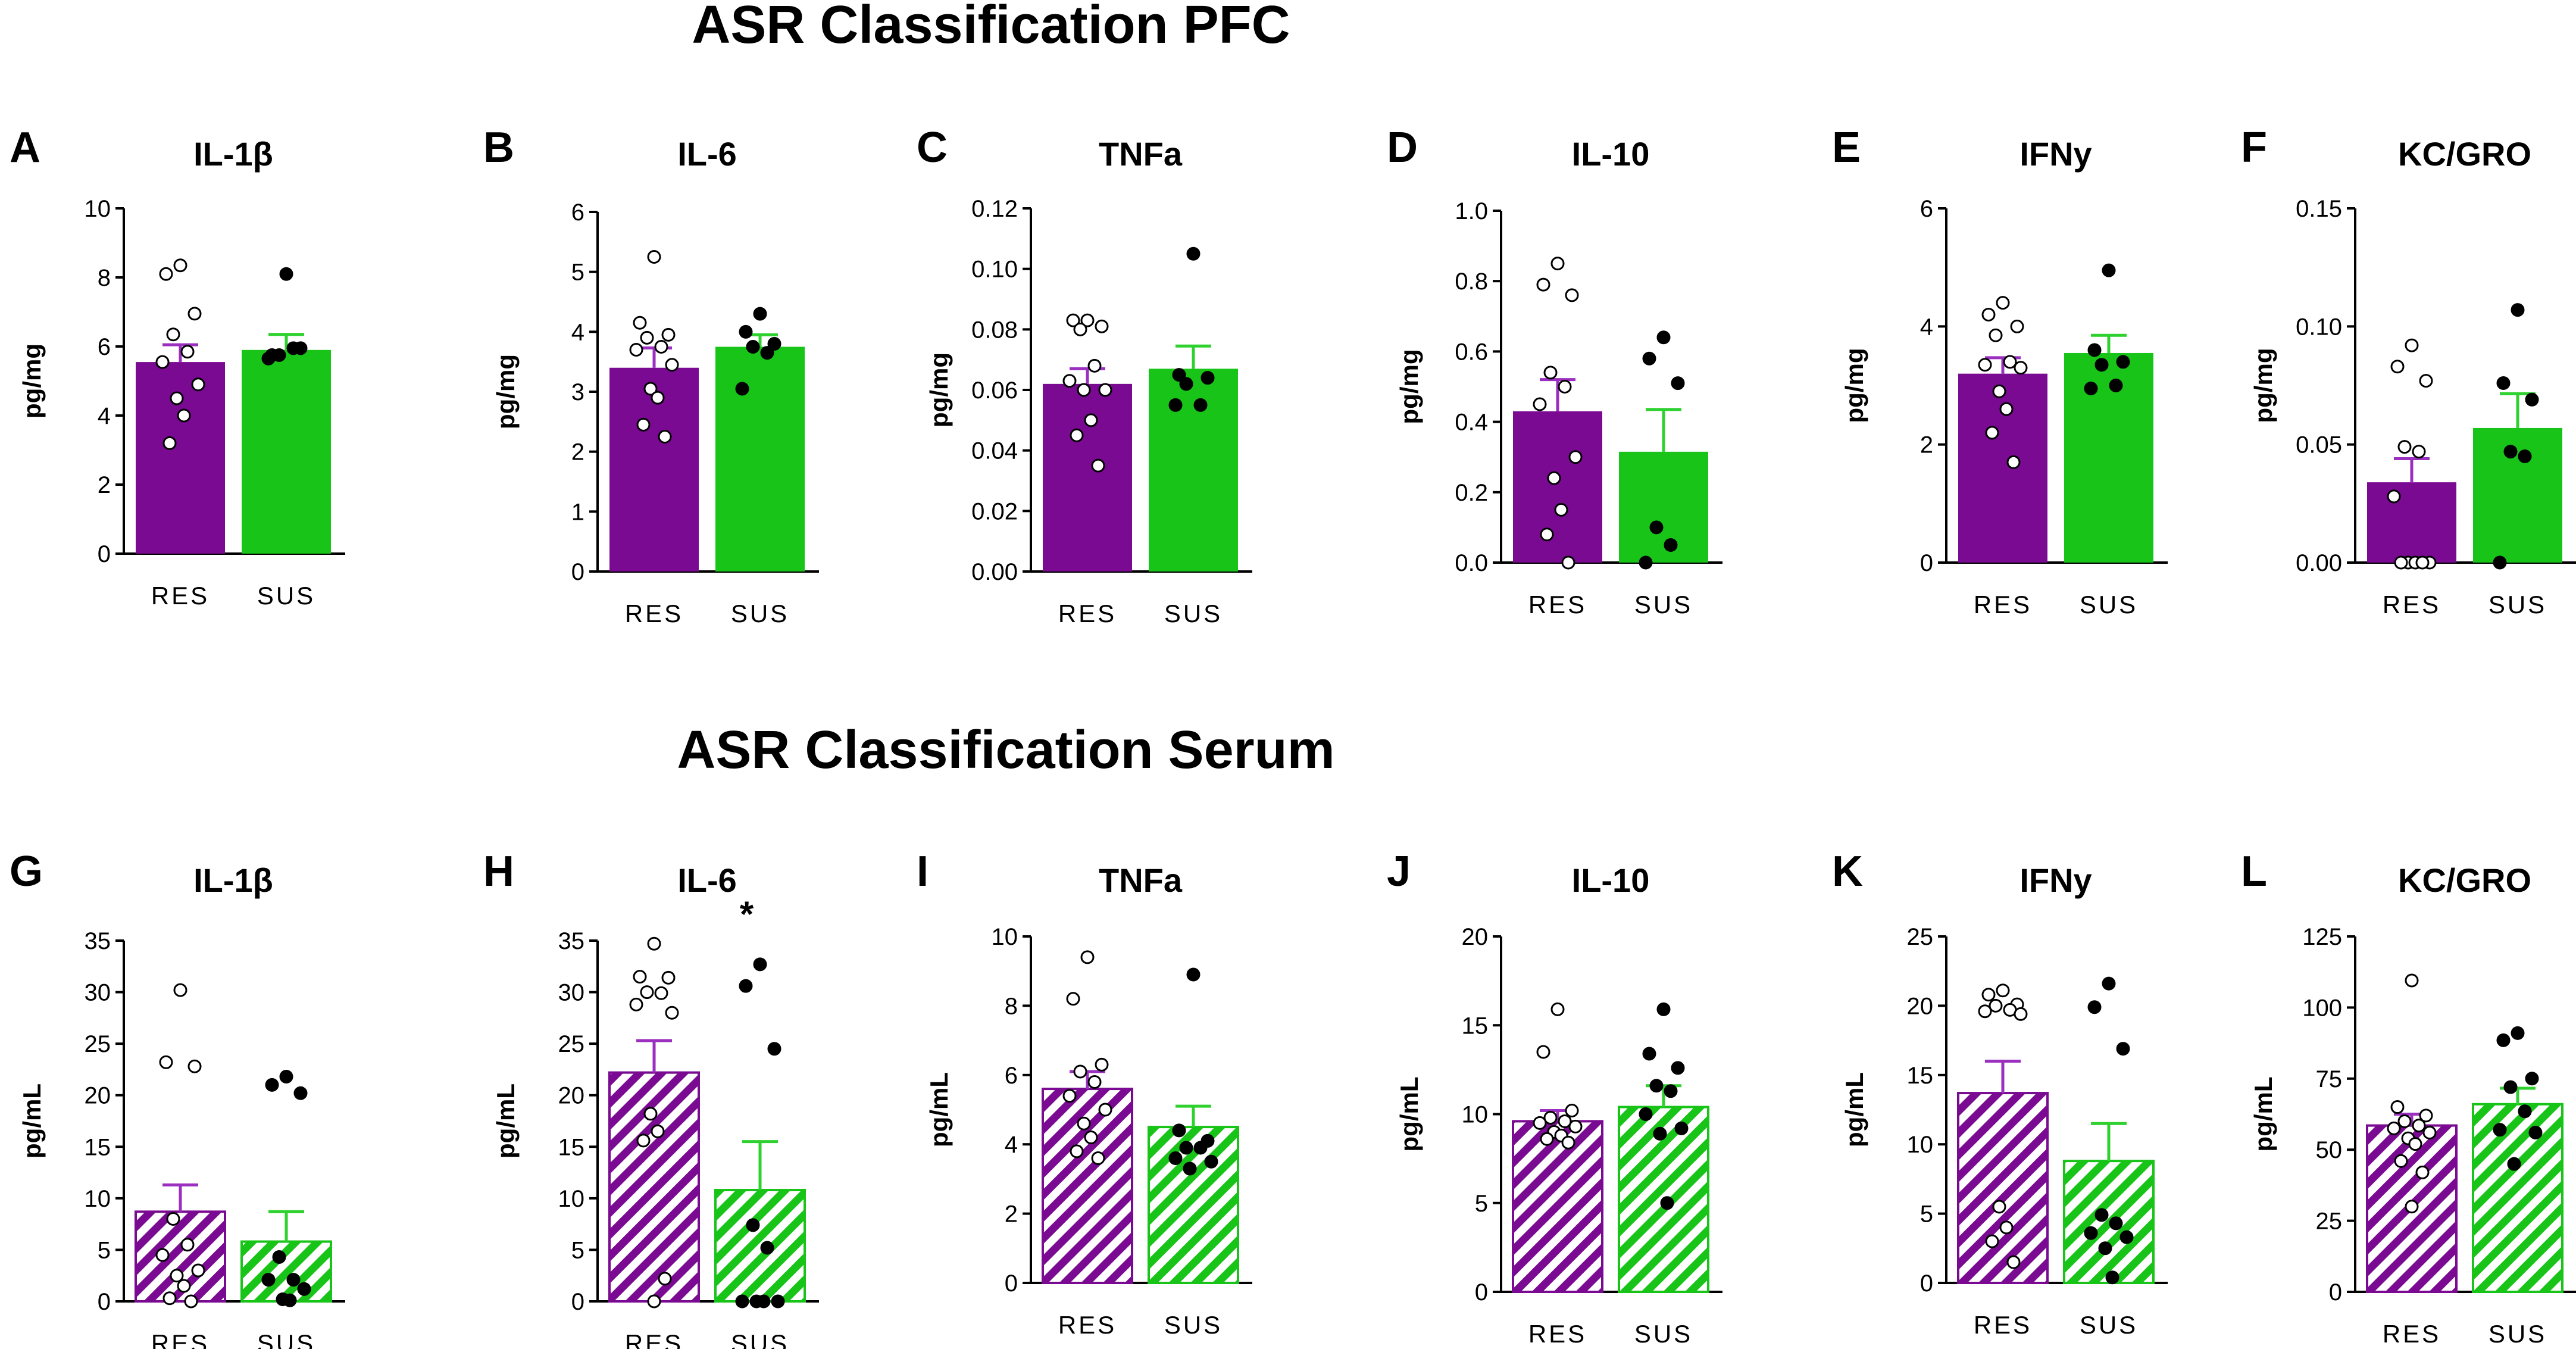 Image resolution: width=2576 pixels, height=1349 pixels. Describe the element at coordinates (1190, 1168) in the screenshot. I see `panel-i-point-sus` at that location.